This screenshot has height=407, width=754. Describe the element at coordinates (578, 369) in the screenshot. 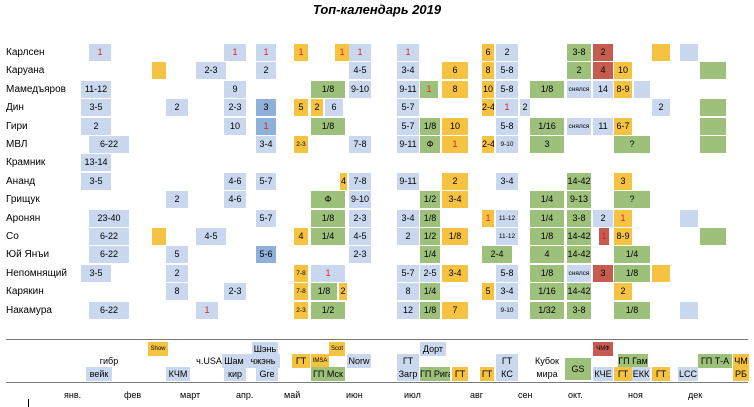

I see `event-label: GS` at that location.